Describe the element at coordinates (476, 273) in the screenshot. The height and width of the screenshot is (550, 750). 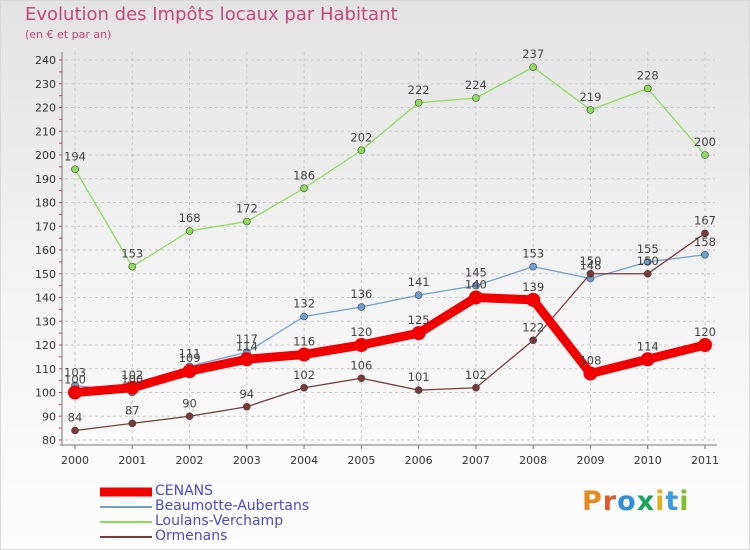
I see `data-label-beaumotte-aubertans: 145` at that location.